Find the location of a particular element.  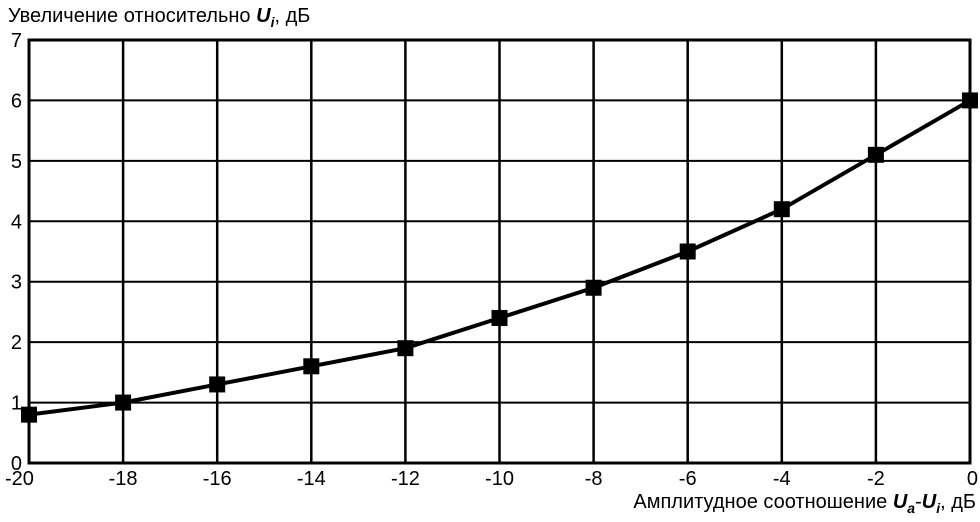

x-axis-title-prefix: Амплитудное соотношение is located at coordinates (762, 502).